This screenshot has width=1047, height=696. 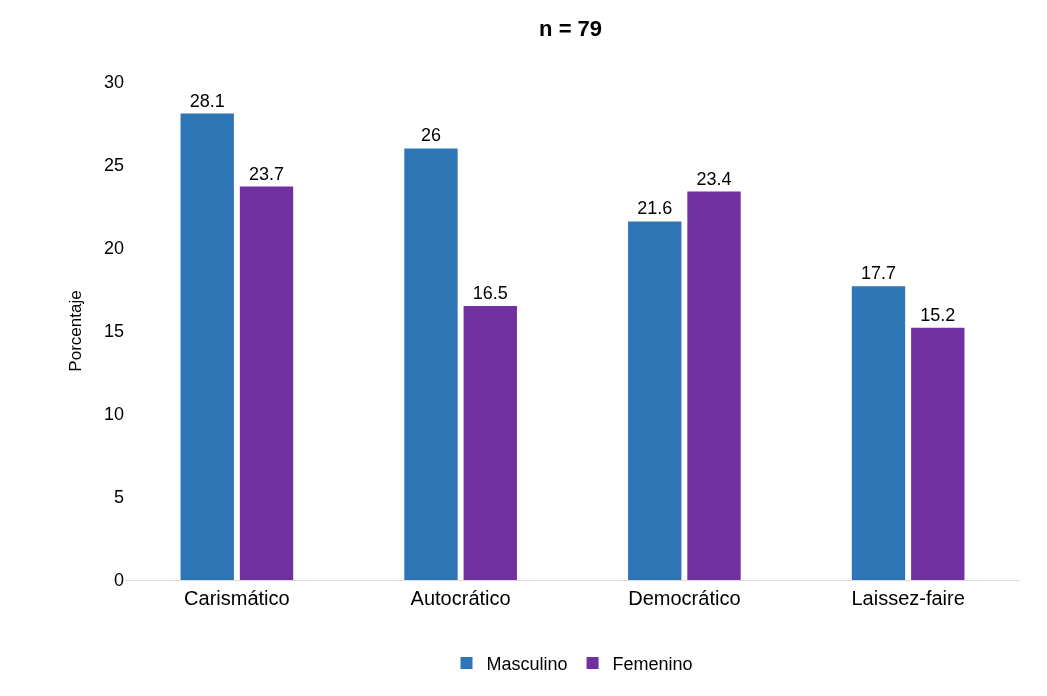 What do you see at coordinates (684, 598) in the screenshot?
I see `x-tick-label: Democrático` at bounding box center [684, 598].